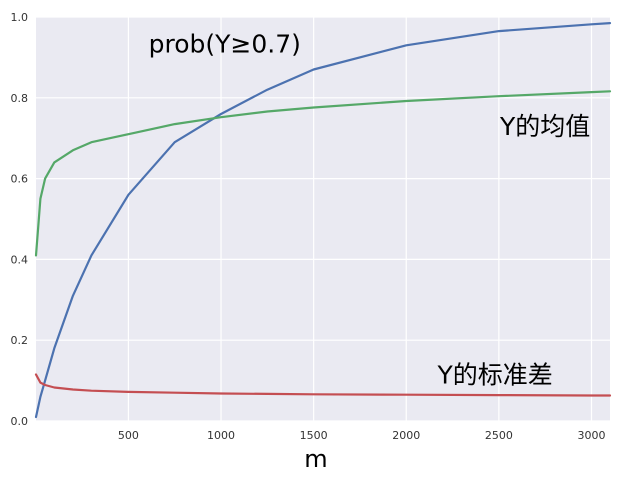 This screenshot has width=622, height=477. What do you see at coordinates (591, 435) in the screenshot?
I see `x-tick-label: 3000` at bounding box center [591, 435].